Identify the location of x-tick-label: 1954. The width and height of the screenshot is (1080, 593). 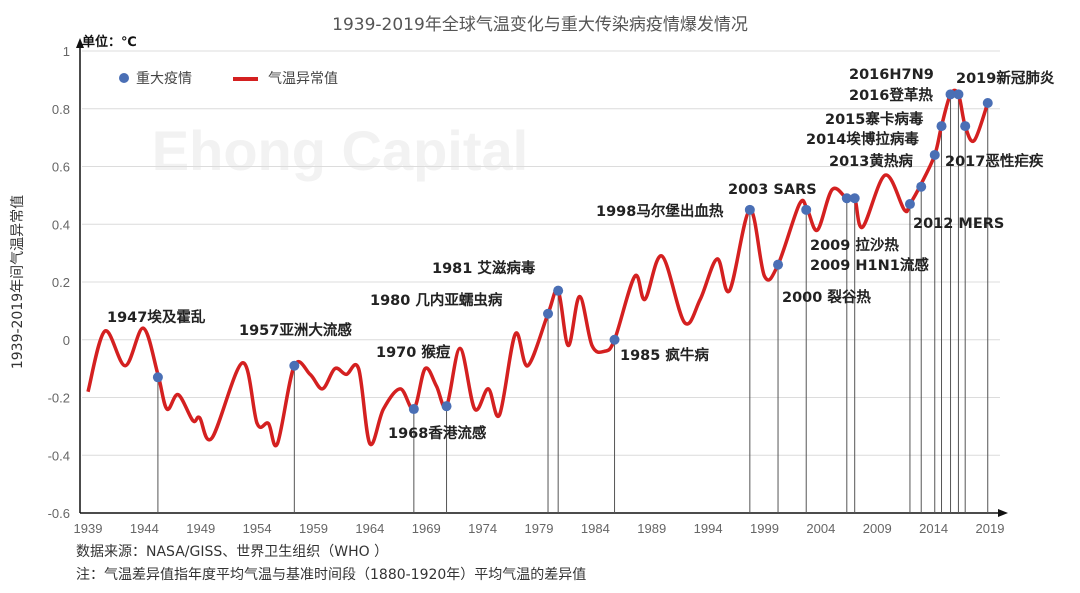
(257, 528).